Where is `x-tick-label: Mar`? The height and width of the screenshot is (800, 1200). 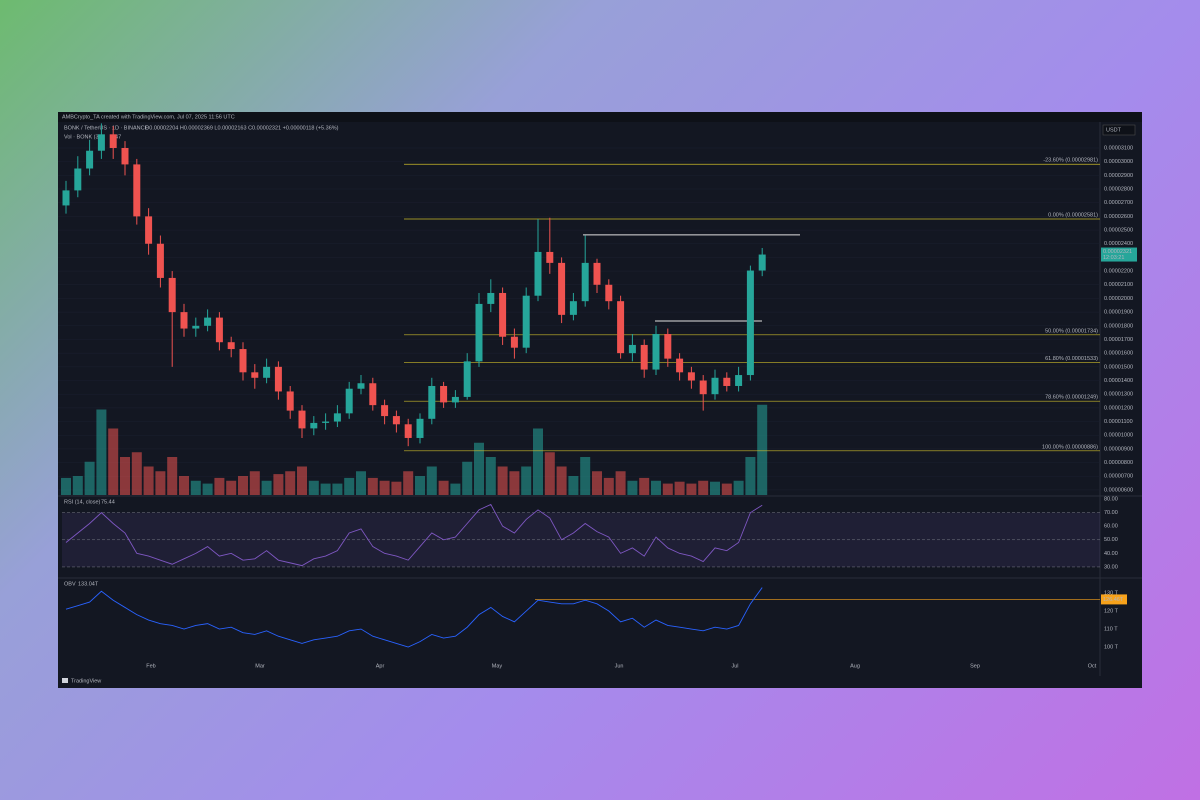 x-tick-label: Mar is located at coordinates (260, 666).